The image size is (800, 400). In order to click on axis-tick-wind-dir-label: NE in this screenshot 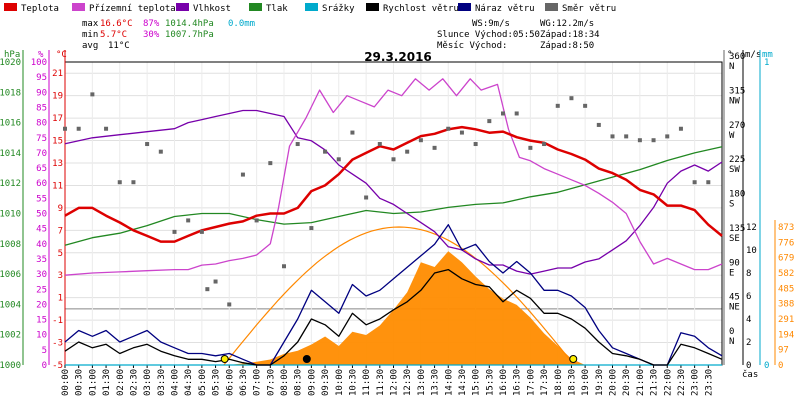, I will do `click(734, 308)`.